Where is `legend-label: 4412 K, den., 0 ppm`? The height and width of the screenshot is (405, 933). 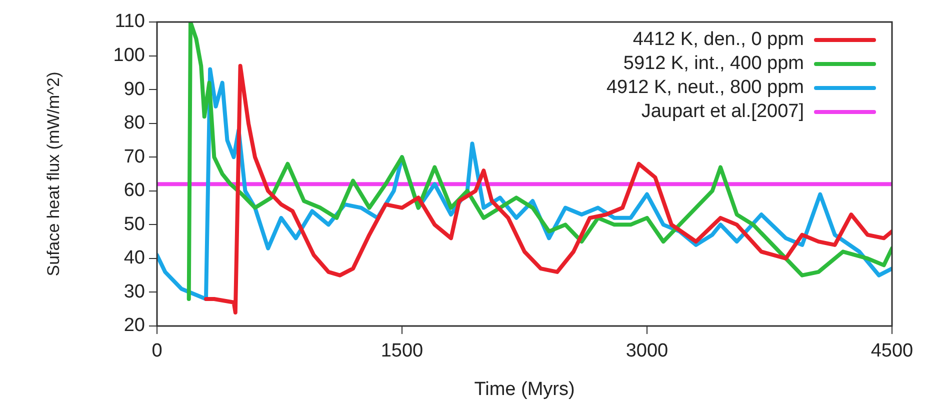 legend-label: 4412 K, den., 0 ppm is located at coordinates (718, 39).